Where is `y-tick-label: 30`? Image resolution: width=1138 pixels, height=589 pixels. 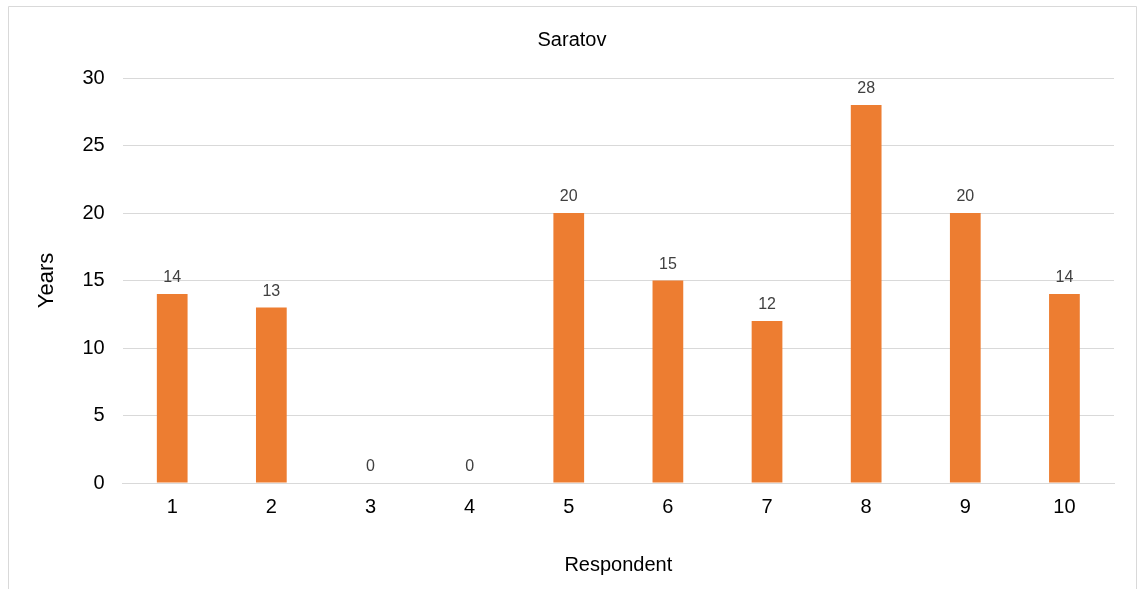 y-tick-label: 30 is located at coordinates (93, 76).